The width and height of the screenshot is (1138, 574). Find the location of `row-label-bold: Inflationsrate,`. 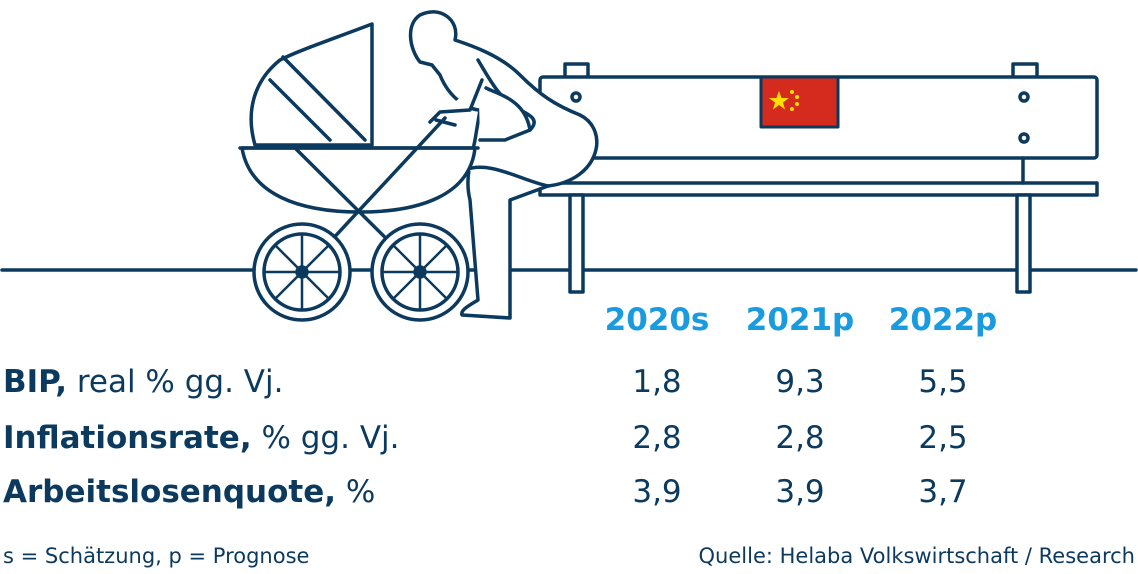

row-label-bold: Inflationsrate, is located at coordinates (127, 438).